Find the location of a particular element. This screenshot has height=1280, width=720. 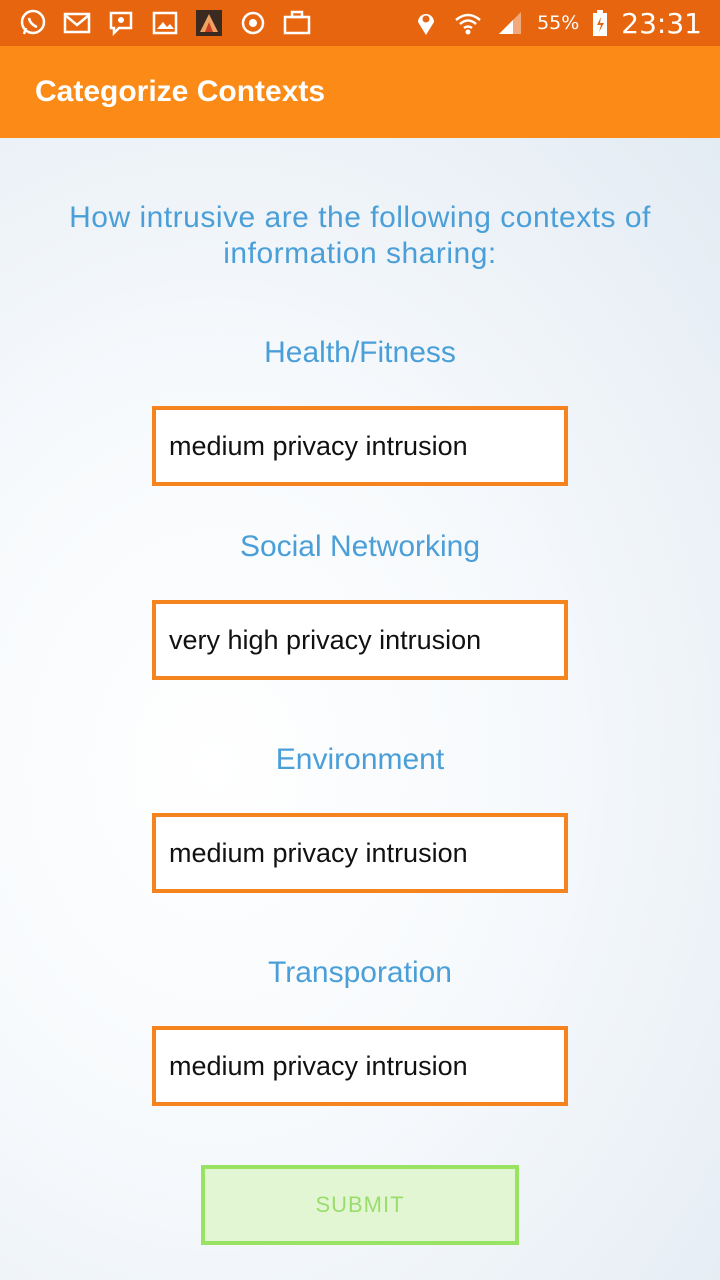

gmail-icon is located at coordinates (77, 23).